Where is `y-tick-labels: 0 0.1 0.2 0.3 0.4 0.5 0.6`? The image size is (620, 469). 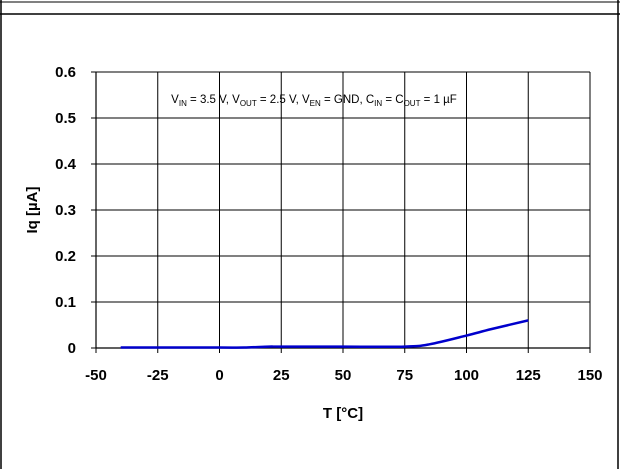 y-tick-labels: 0 0.1 0.2 0.3 0.4 0.5 0.6 is located at coordinates (66, 210).